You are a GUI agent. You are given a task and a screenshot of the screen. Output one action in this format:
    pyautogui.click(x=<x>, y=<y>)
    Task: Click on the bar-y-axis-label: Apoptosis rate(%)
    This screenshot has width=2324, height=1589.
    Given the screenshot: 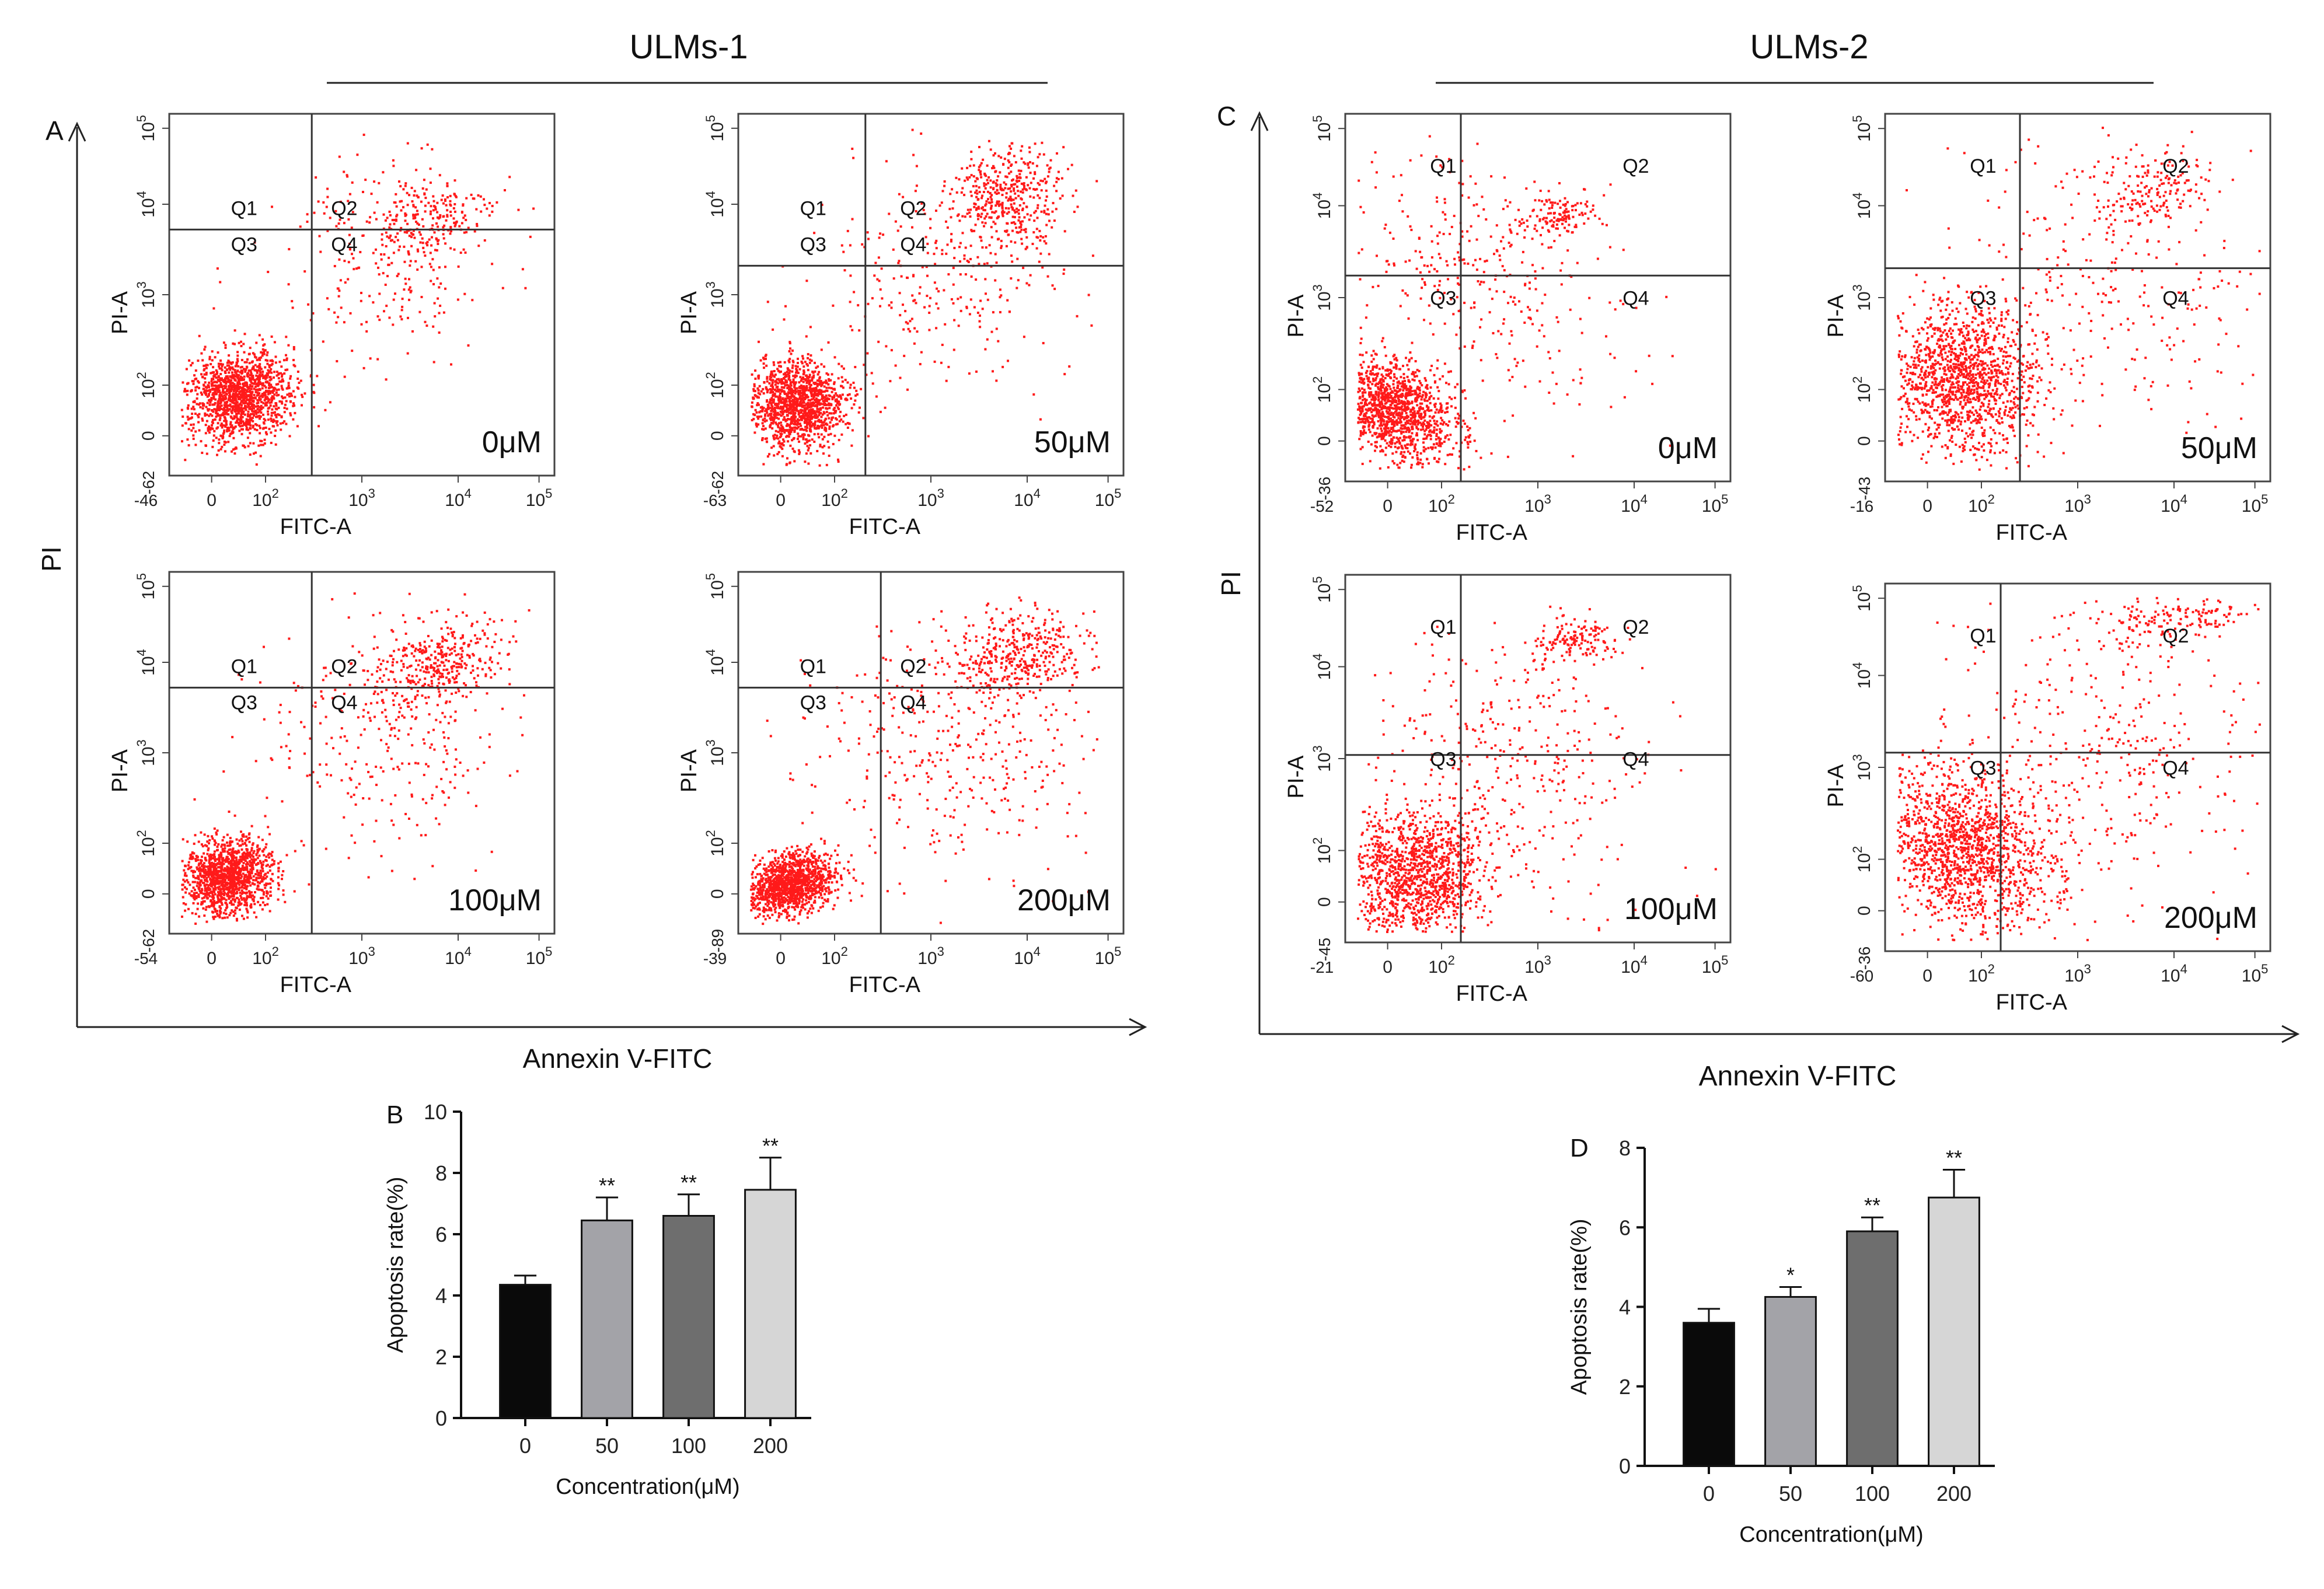 What is the action you would take?
    pyautogui.click(x=1580, y=1306)
    